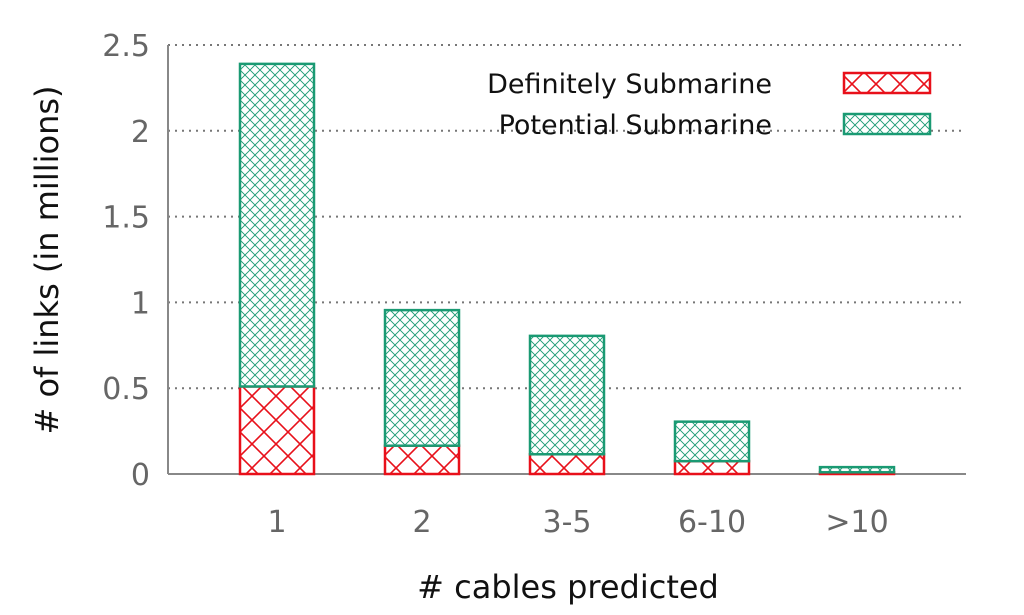  Describe the element at coordinates (126, 389) in the screenshot. I see `y-tick-label: 0.5` at that location.